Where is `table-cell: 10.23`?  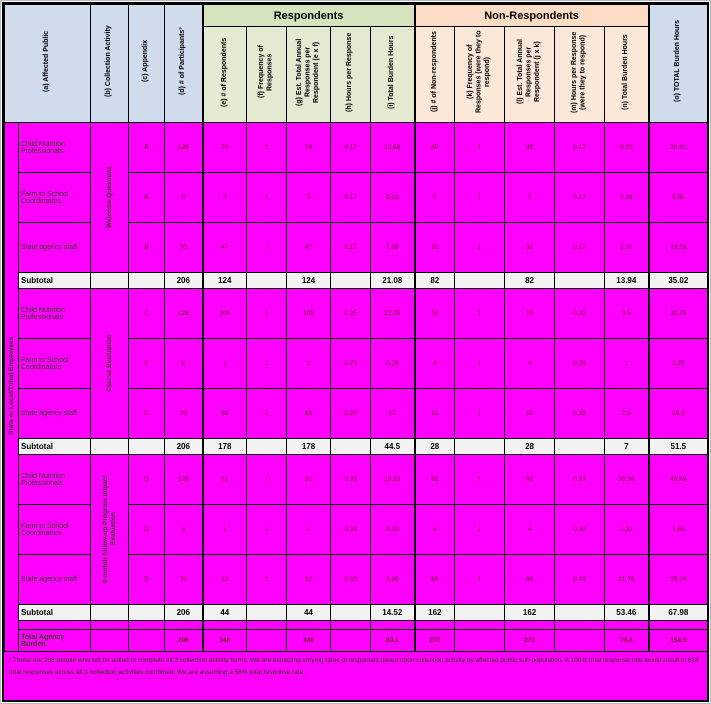
table-cell: 10.23 is located at coordinates (393, 479).